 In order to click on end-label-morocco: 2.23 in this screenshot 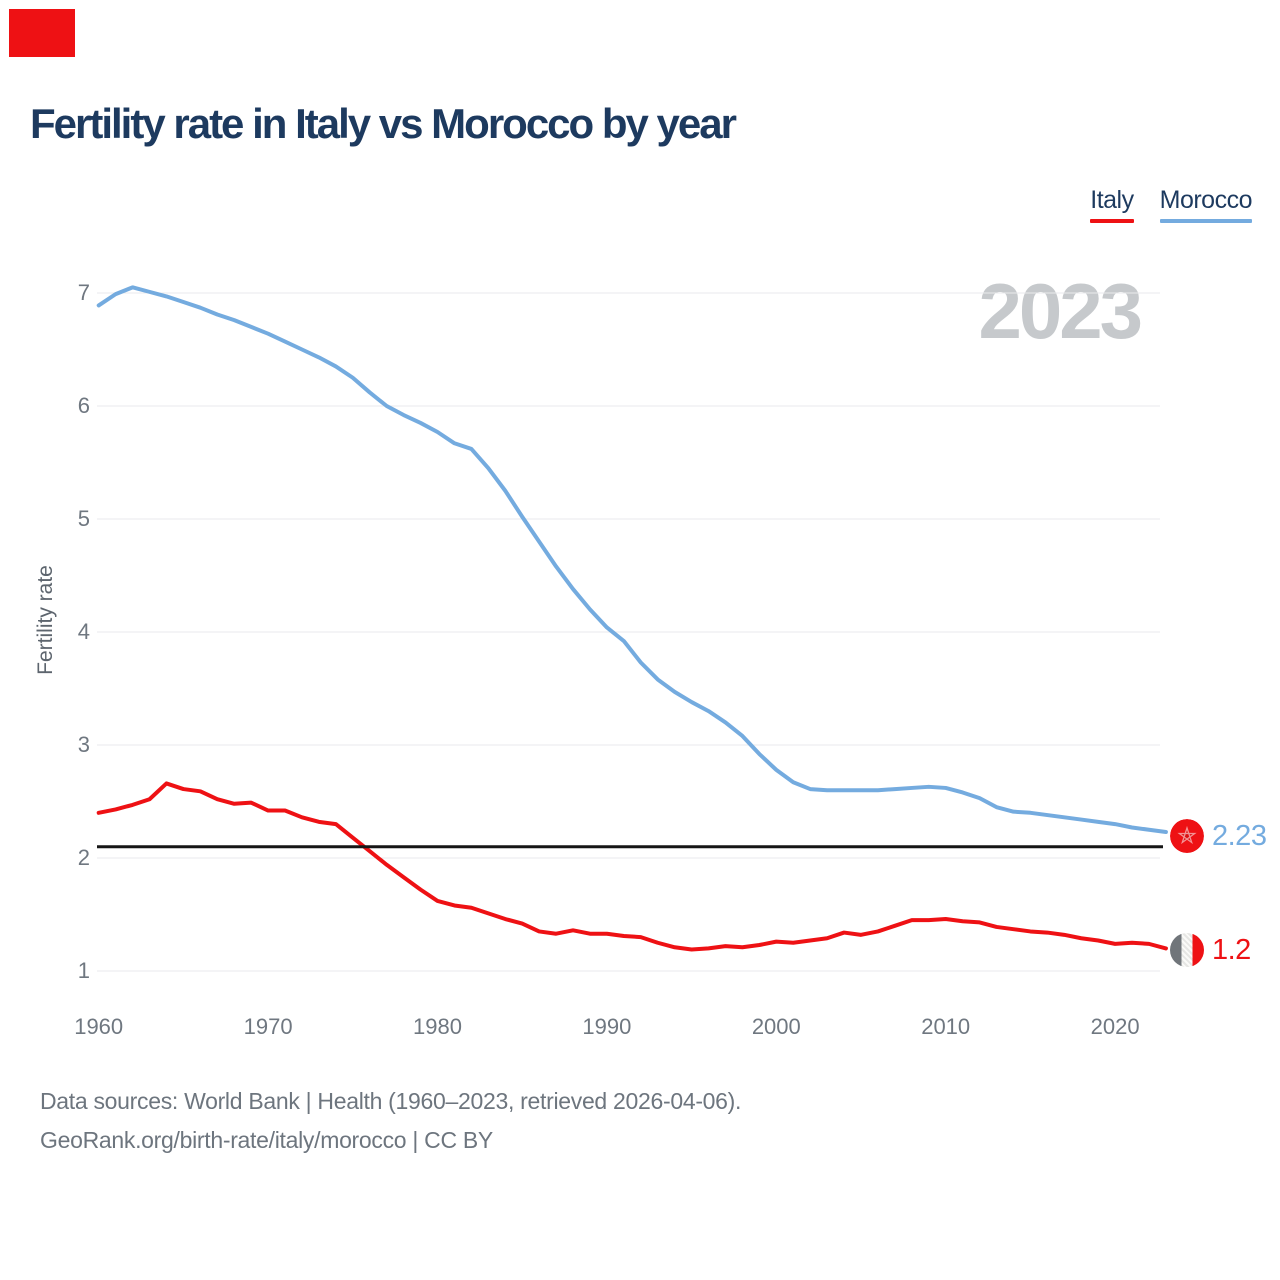, I will do `click(1218, 836)`.